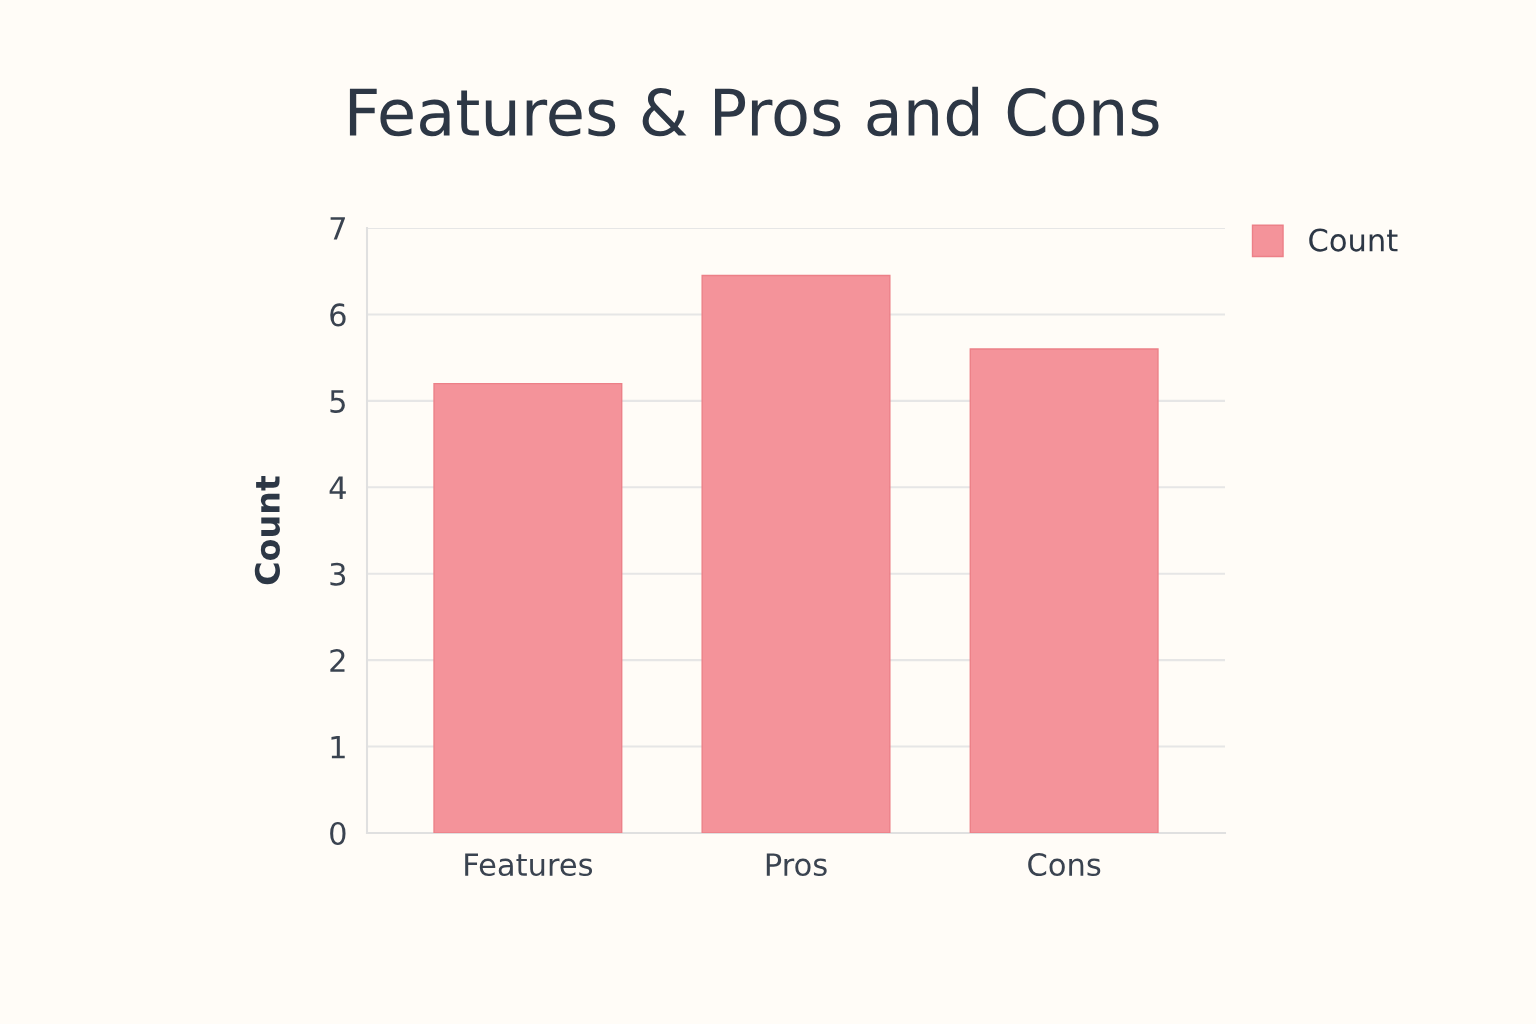 The width and height of the screenshot is (1536, 1024). I want to click on y-tick-label: 2, so click(337, 660).